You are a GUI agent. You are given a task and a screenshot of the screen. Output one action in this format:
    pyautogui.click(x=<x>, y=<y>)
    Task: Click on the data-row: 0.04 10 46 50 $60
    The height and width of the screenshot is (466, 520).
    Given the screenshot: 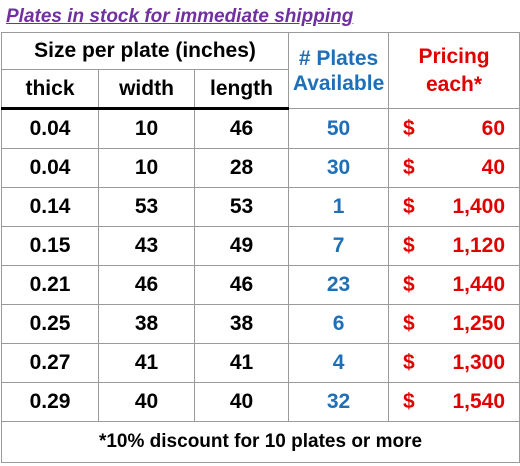 What is the action you would take?
    pyautogui.click(x=260, y=128)
    